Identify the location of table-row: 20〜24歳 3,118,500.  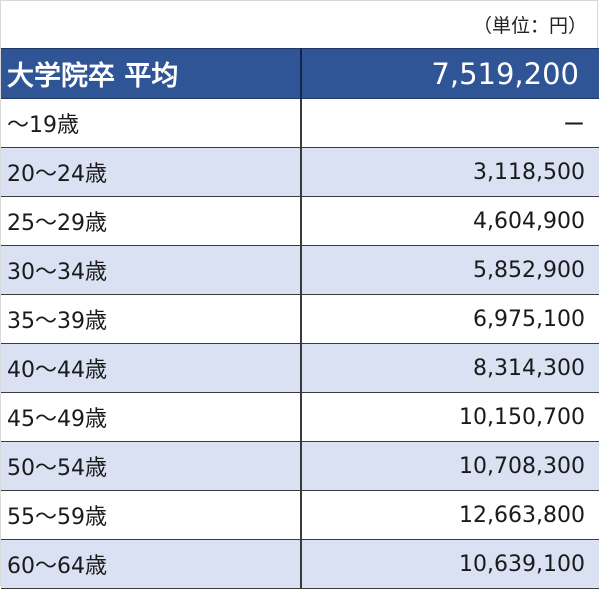
(300, 172).